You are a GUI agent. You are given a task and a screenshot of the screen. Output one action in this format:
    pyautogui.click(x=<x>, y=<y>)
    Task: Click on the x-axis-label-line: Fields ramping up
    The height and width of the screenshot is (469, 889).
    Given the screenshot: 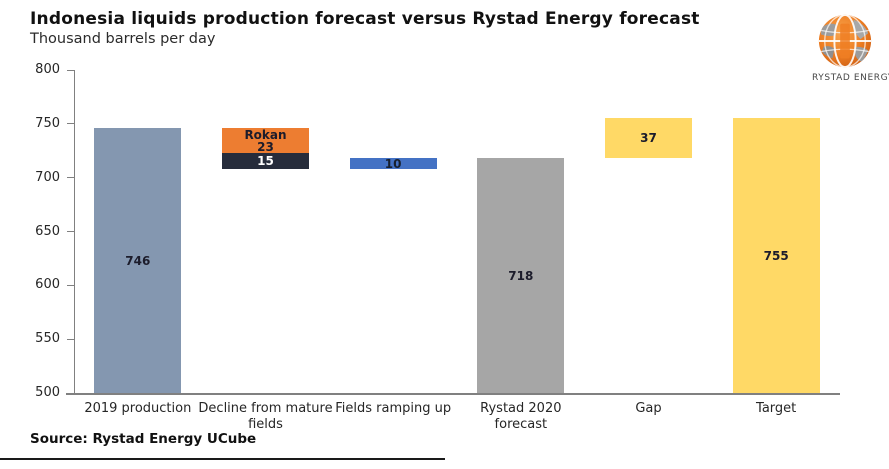 What is the action you would take?
    pyautogui.click(x=393, y=408)
    